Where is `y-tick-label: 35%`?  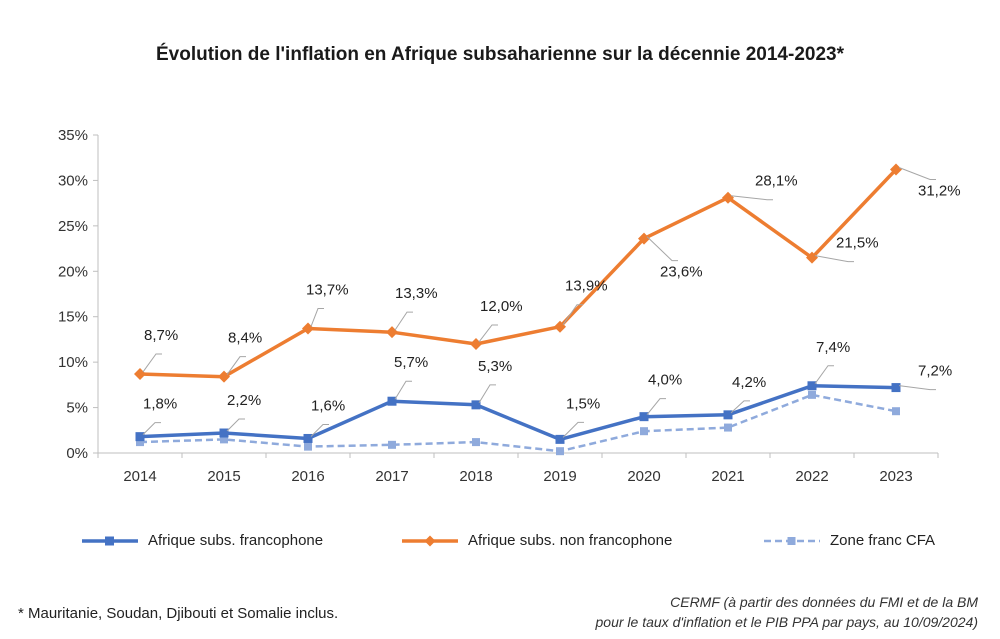 y-tick-label: 35% is located at coordinates (73, 135).